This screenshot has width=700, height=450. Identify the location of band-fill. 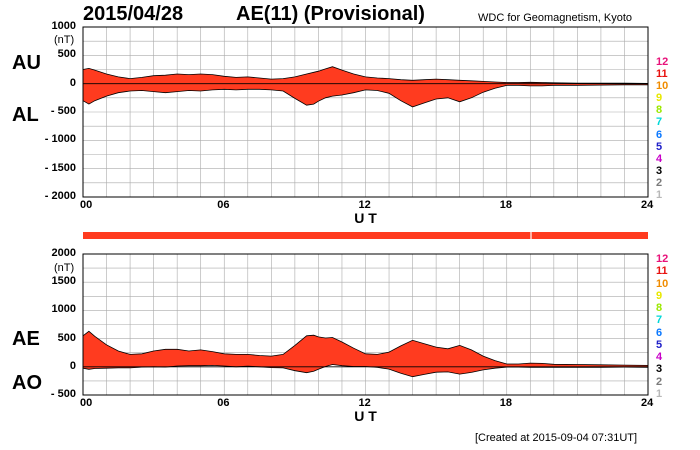
(365, 86).